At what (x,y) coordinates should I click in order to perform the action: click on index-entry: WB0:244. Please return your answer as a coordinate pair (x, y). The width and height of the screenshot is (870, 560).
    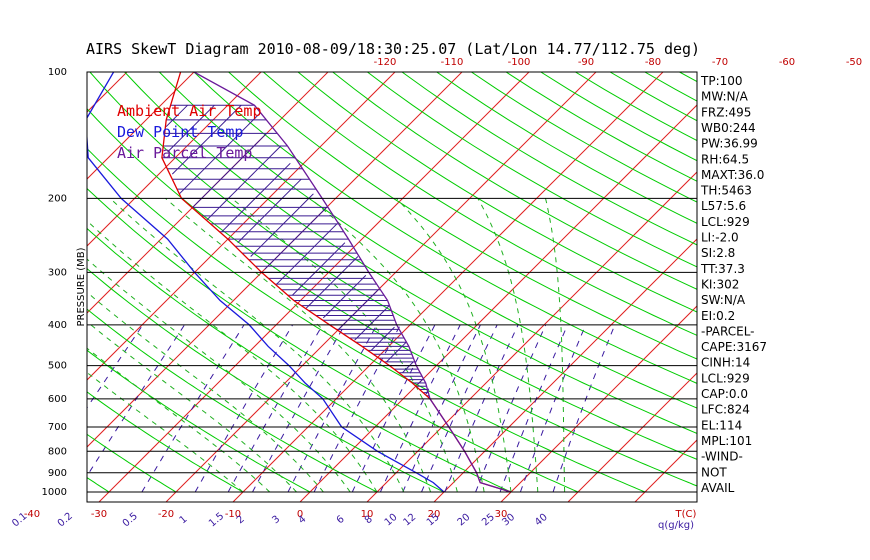
    Looking at the image, I should click on (728, 128).